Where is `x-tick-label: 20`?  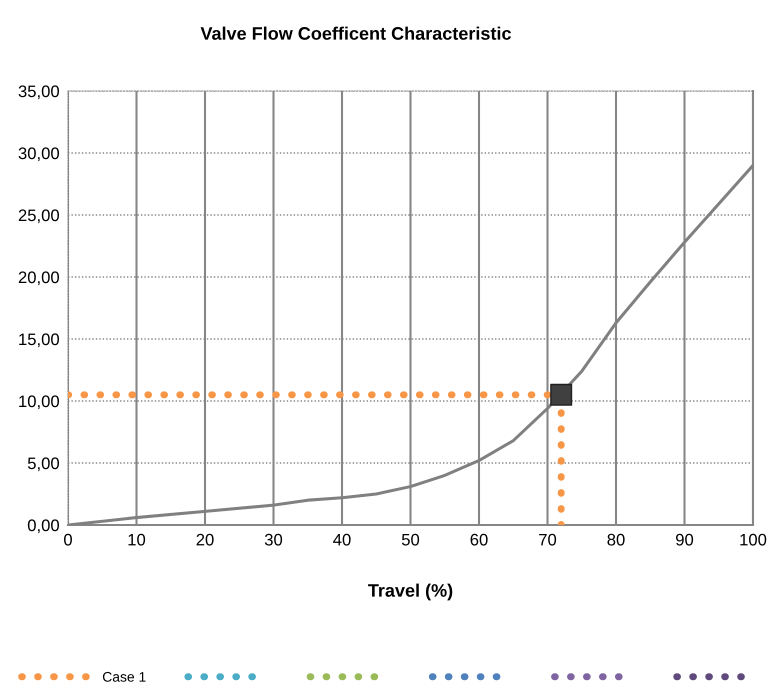 x-tick-label: 20 is located at coordinates (205, 540).